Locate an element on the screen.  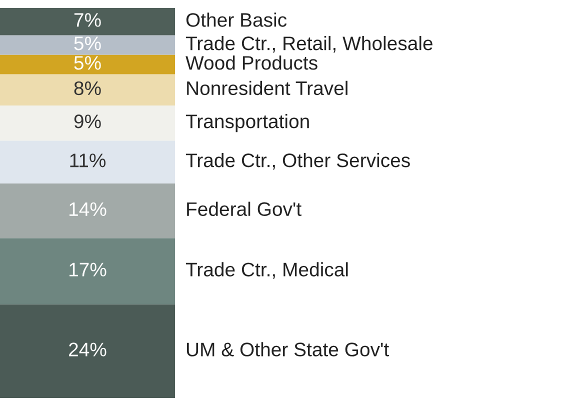
data-label: 24% is located at coordinates (87, 349).